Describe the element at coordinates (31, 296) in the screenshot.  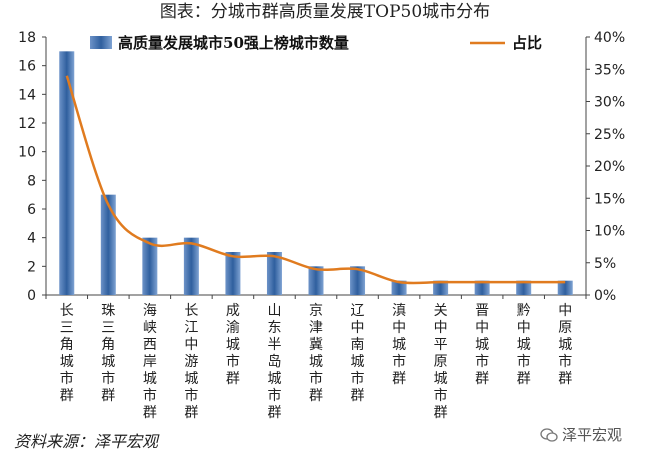
I see `y-tick-label: 0` at that location.